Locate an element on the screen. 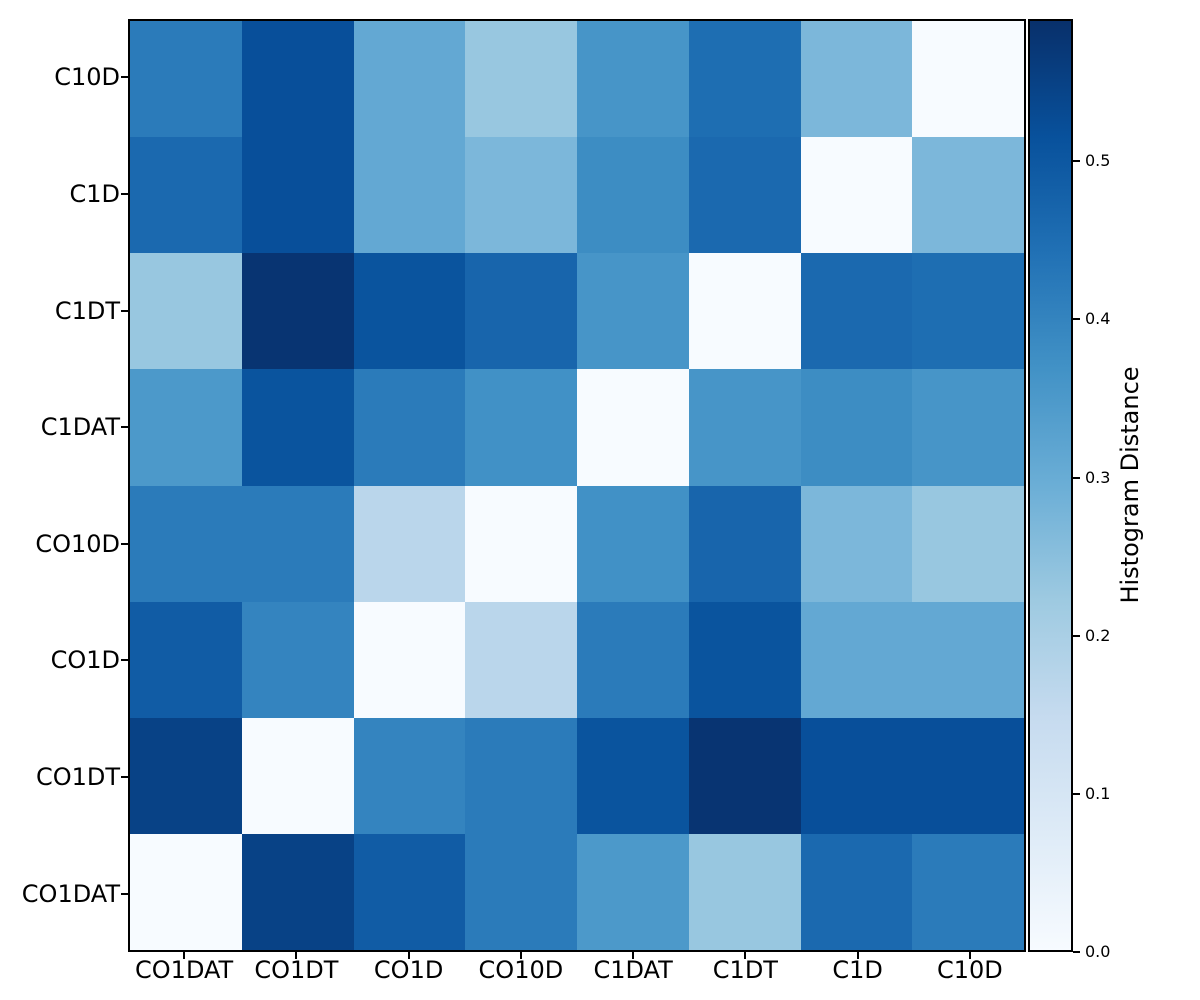 The height and width of the screenshot is (1000, 1200). heatmap-cell-C1DT-CO10D is located at coordinates (521, 311).